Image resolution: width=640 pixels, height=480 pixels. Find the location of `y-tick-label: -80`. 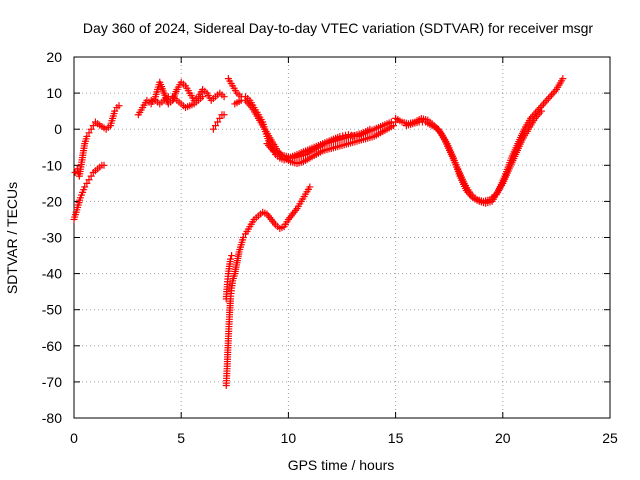

y-tick-label: -80 is located at coordinates (52, 418).